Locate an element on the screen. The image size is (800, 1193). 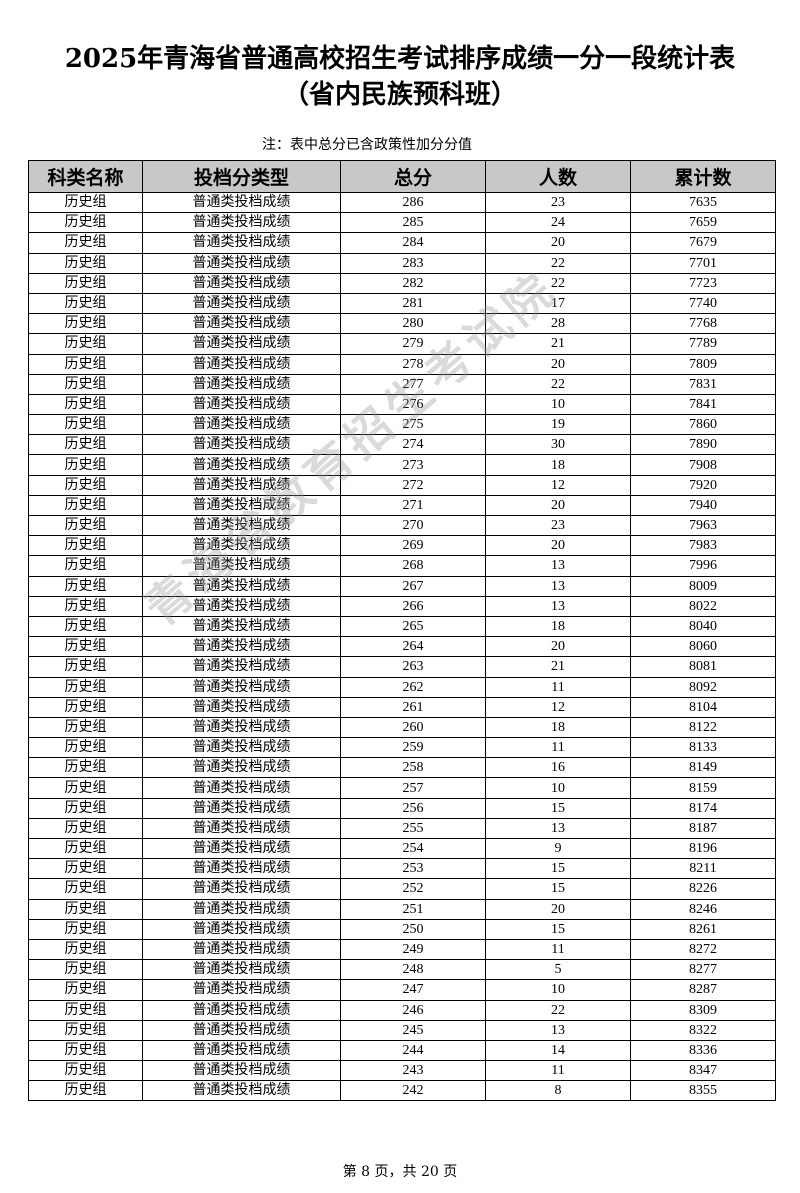
cell-cumulative: 8187 is located at coordinates (703, 828).